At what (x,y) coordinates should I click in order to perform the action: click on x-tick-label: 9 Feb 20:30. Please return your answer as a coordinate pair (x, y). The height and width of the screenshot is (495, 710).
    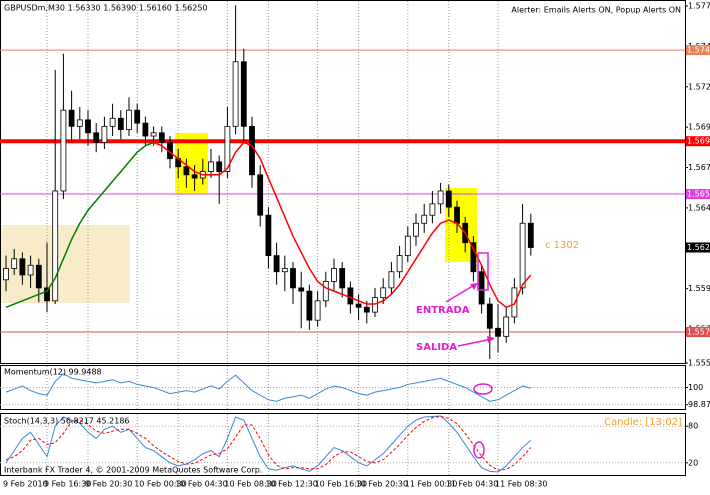
    Looking at the image, I should click on (108, 484).